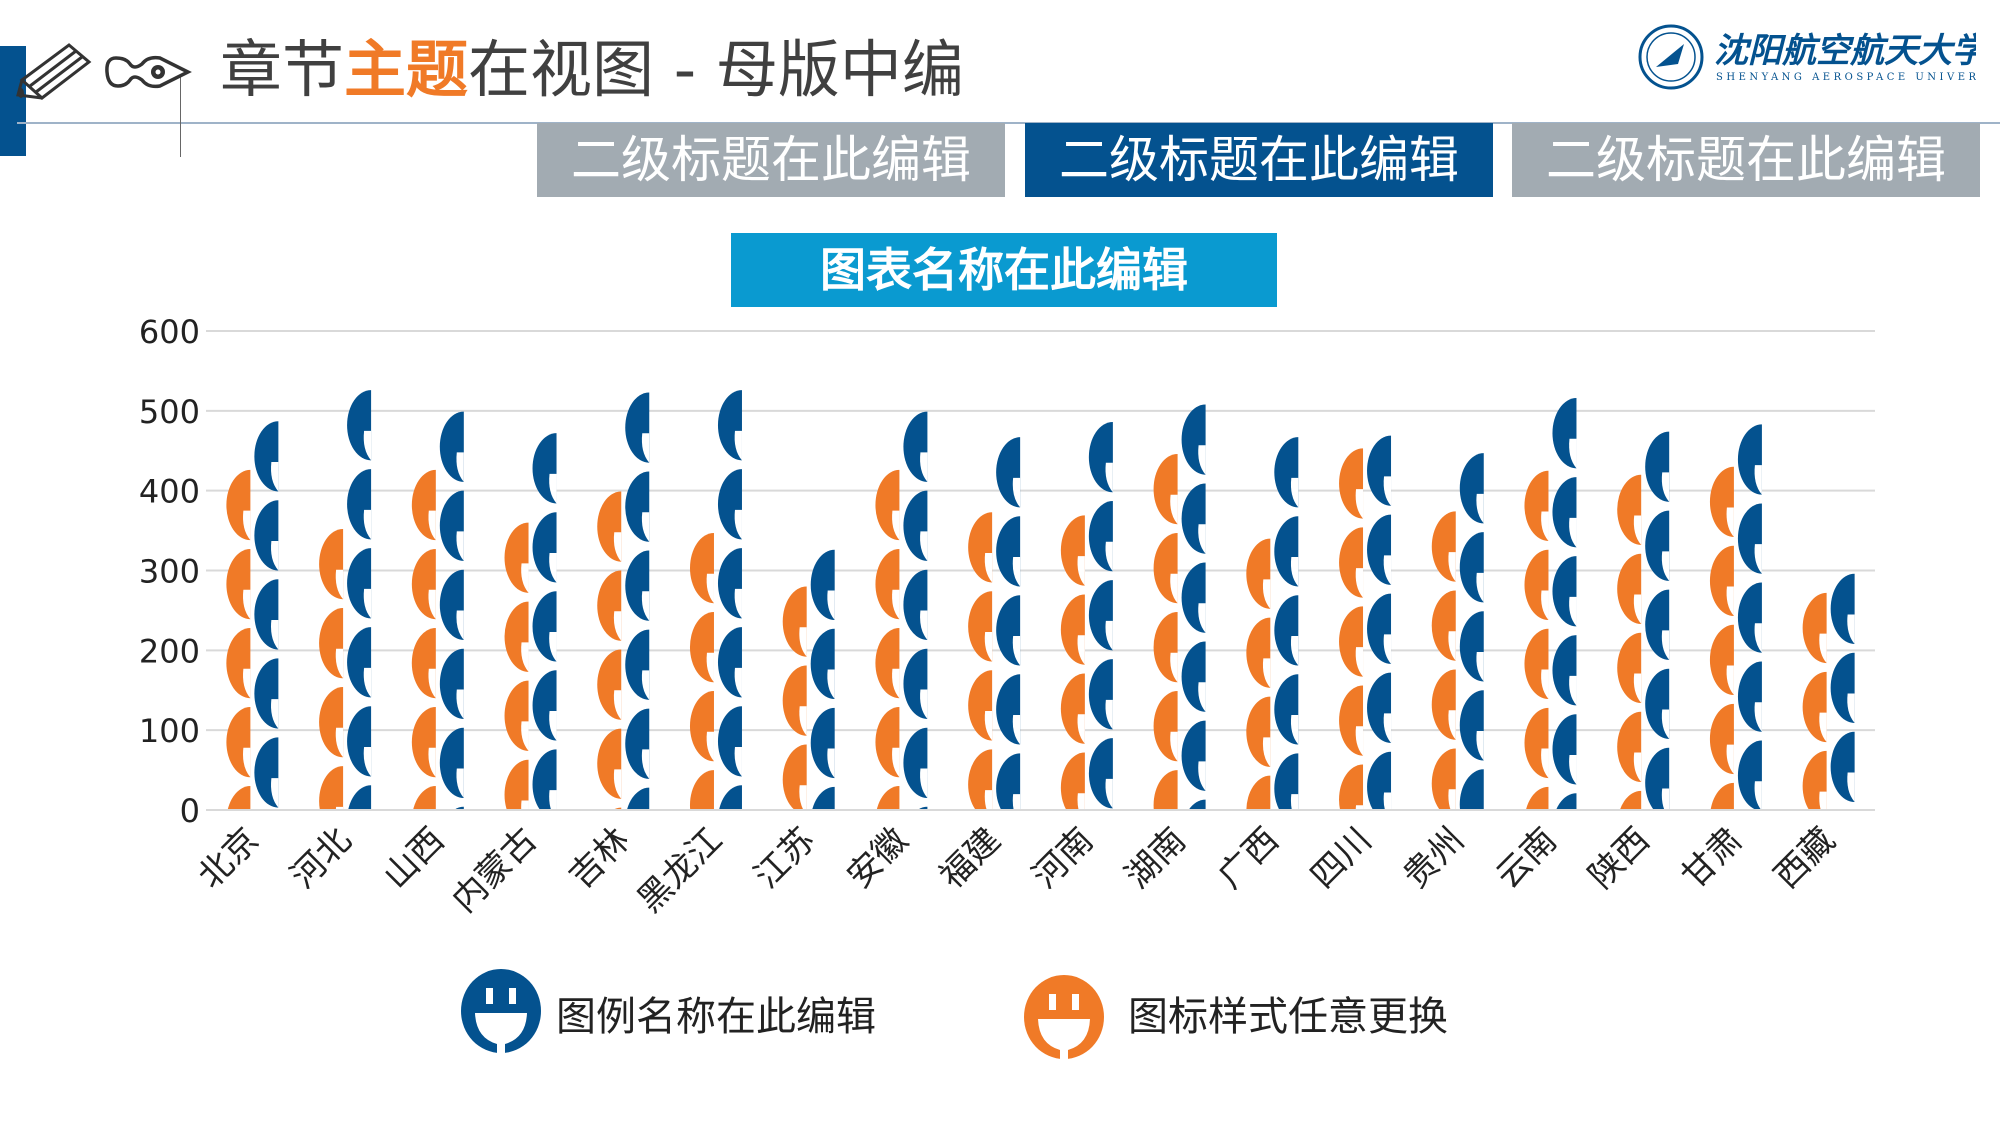 The image size is (2000, 1125). What do you see at coordinates (1259, 160) in the screenshot?
I see `tab-2: 二级标题在此编辑` at bounding box center [1259, 160].